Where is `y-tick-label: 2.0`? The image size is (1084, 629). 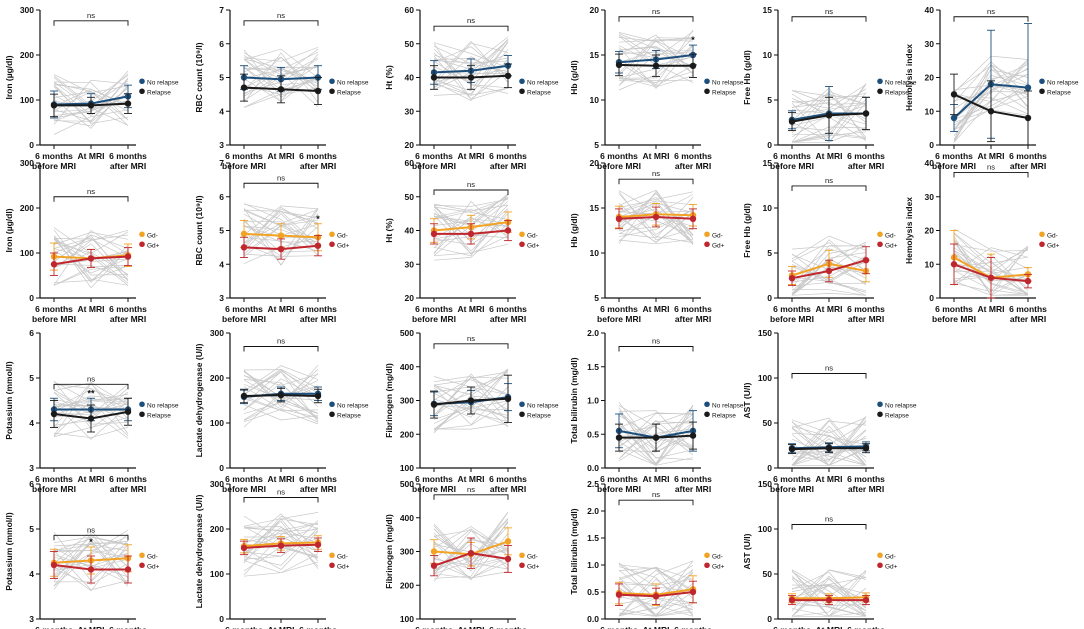
y-tick-label: 2.0 is located at coordinates (593, 333).